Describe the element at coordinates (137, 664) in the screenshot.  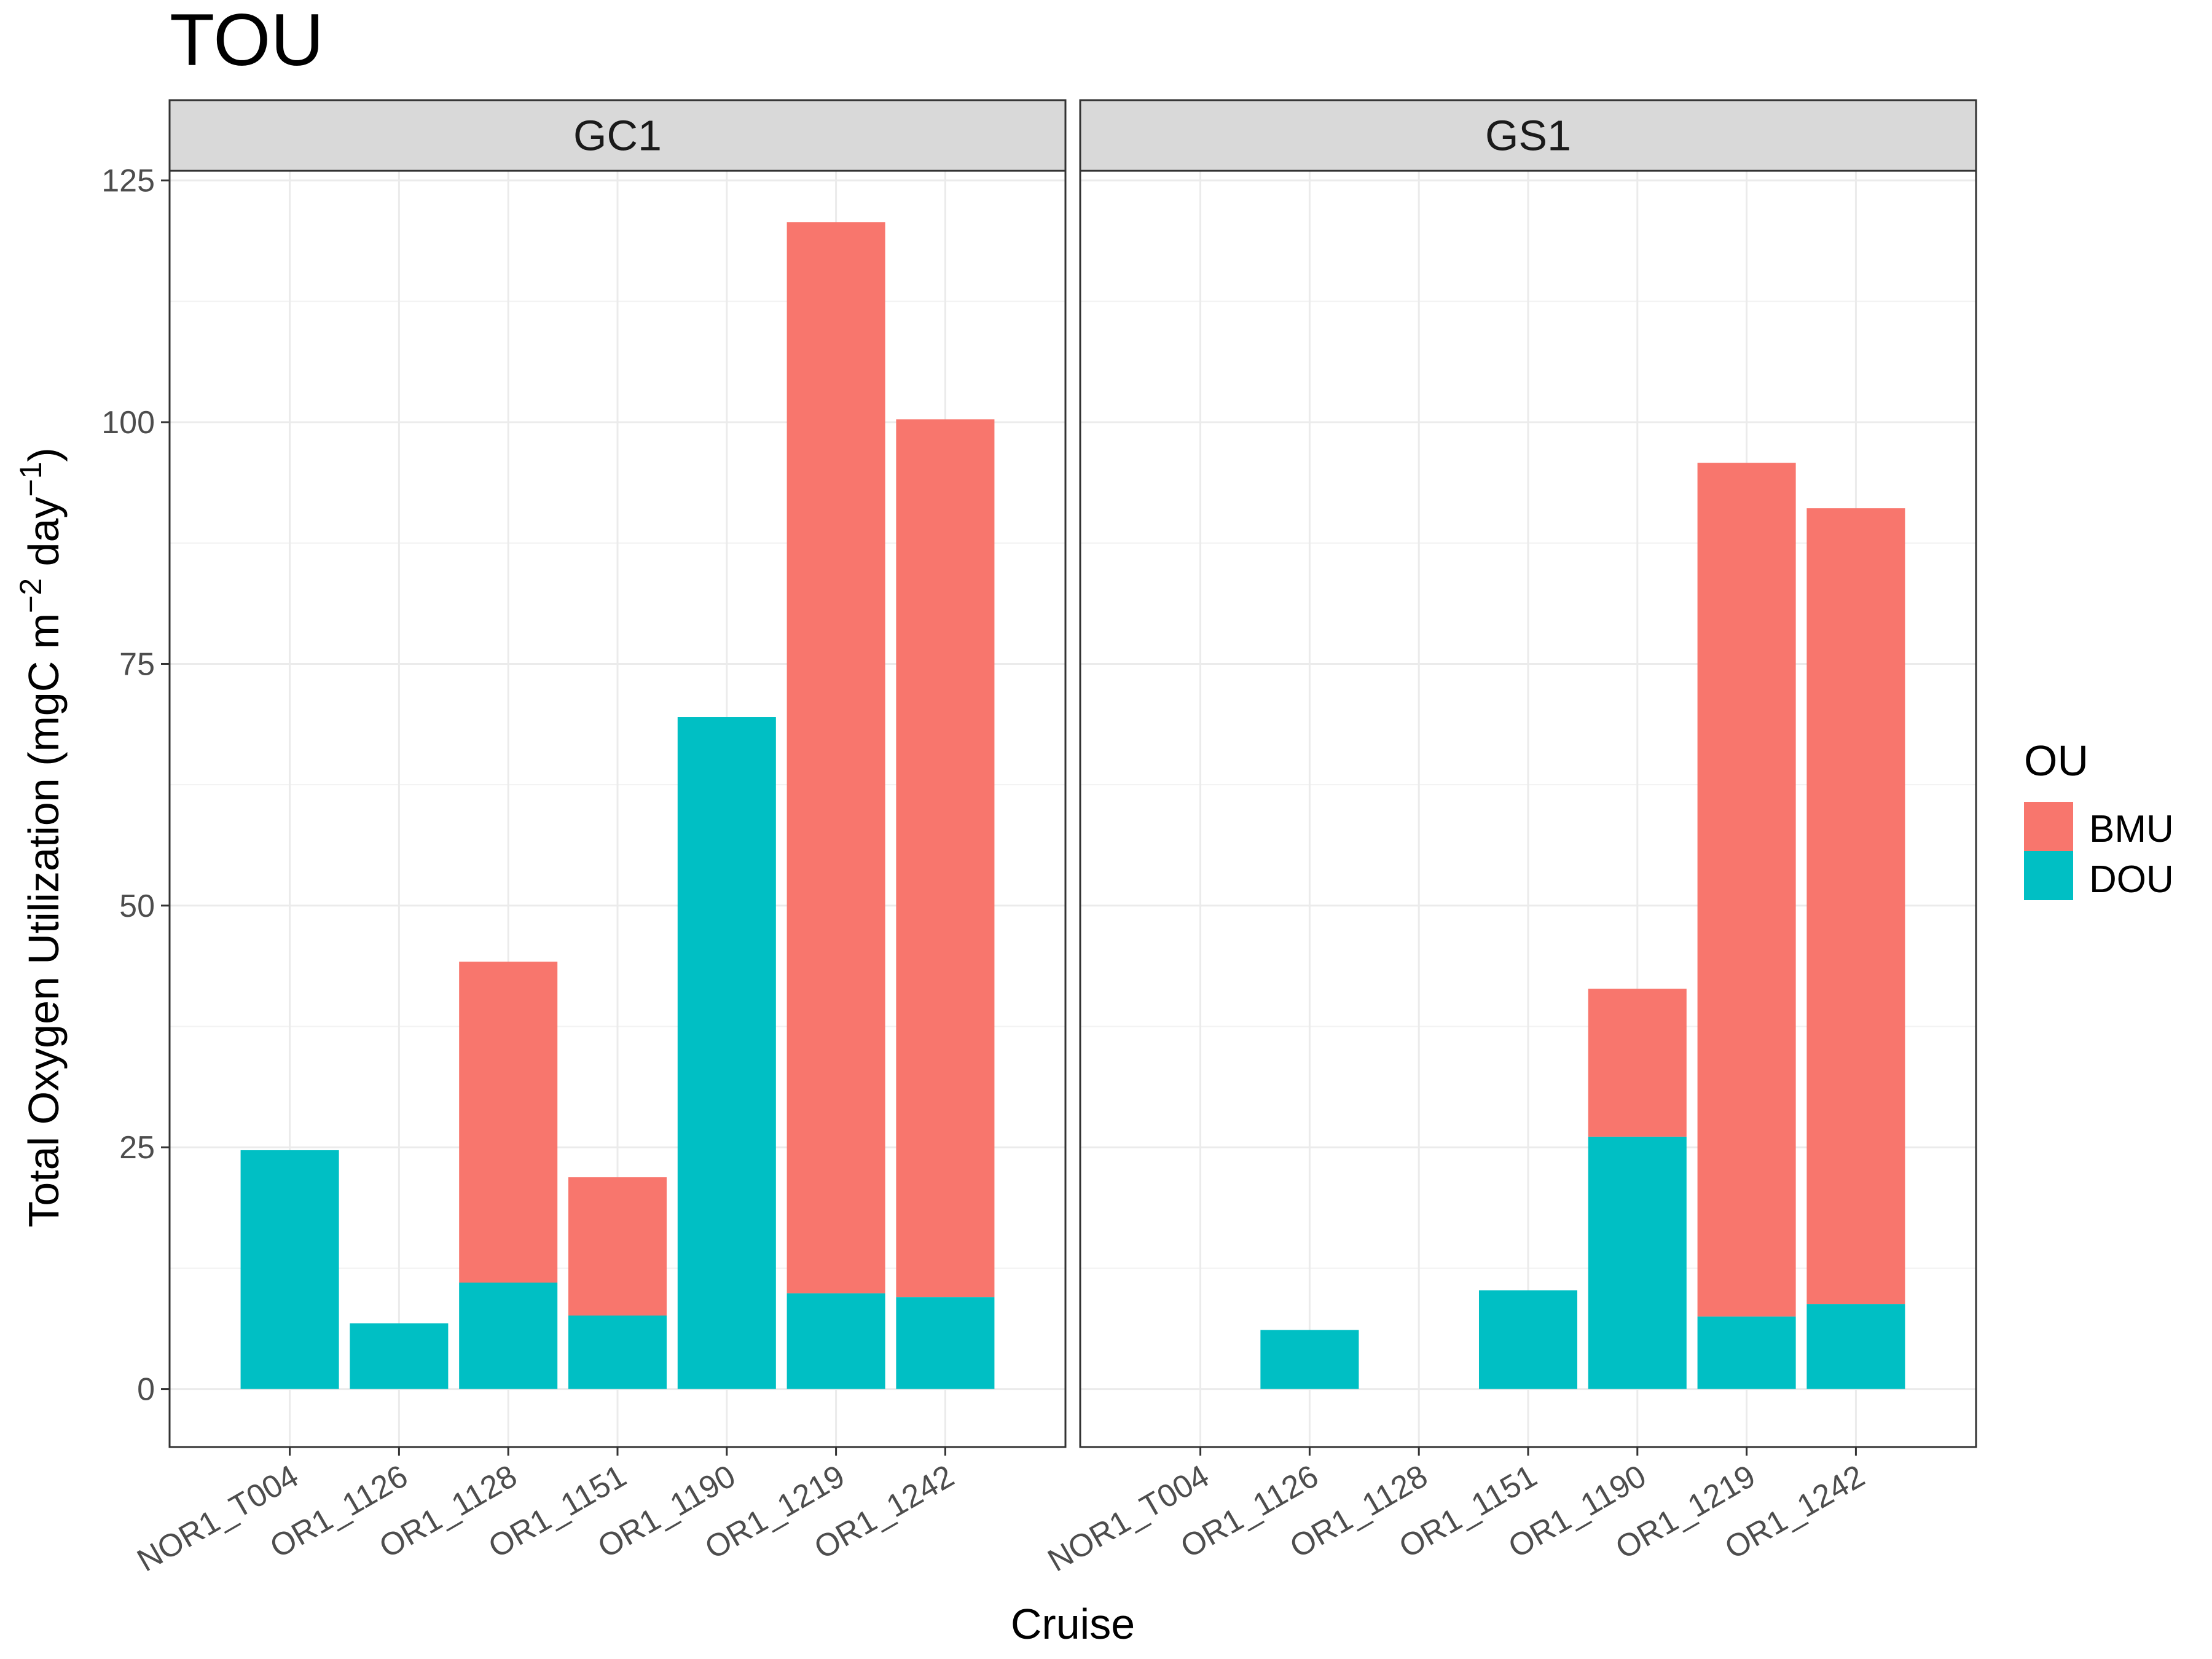
I see `y-tick-label: 75` at that location.